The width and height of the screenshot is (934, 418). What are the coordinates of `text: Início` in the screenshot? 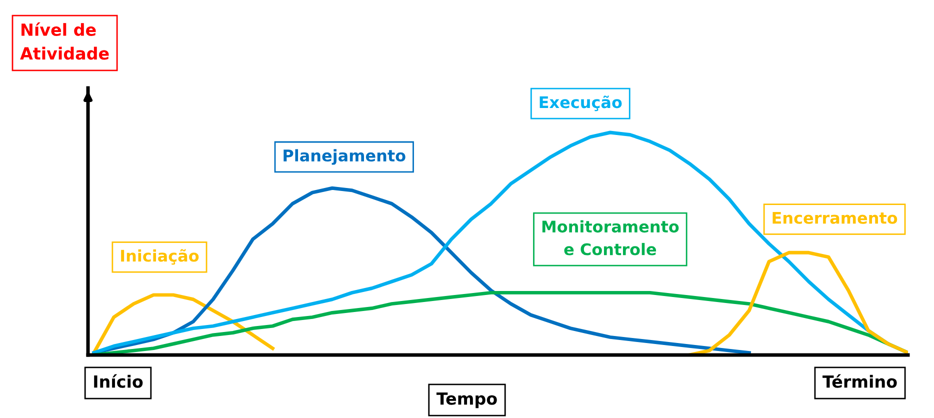 It's located at (118, 381).